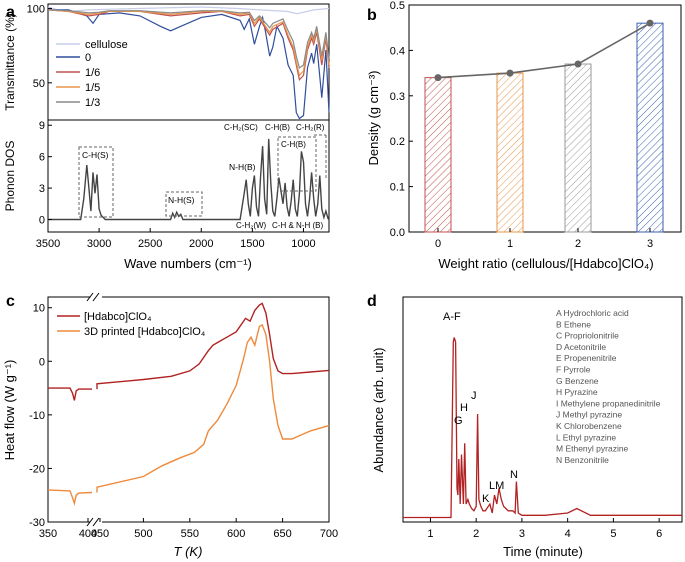  What do you see at coordinates (10, 176) in the screenshot?
I see `panel-a-bottom-ylabel: Phonon DOS` at bounding box center [10, 176].